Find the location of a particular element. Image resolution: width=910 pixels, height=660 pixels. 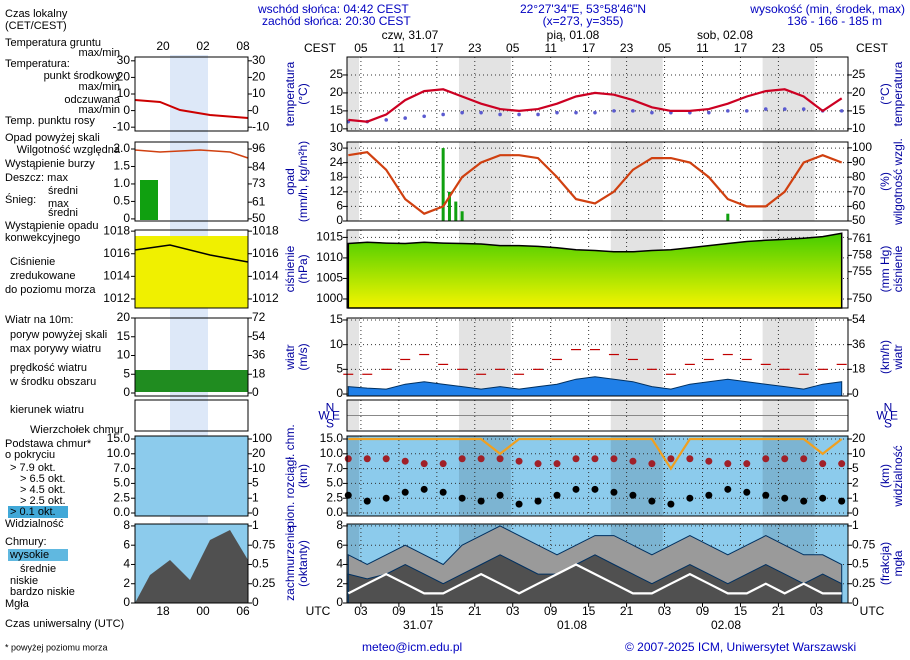

legend-text: punkt środkowy is located at coordinates (82, 76).